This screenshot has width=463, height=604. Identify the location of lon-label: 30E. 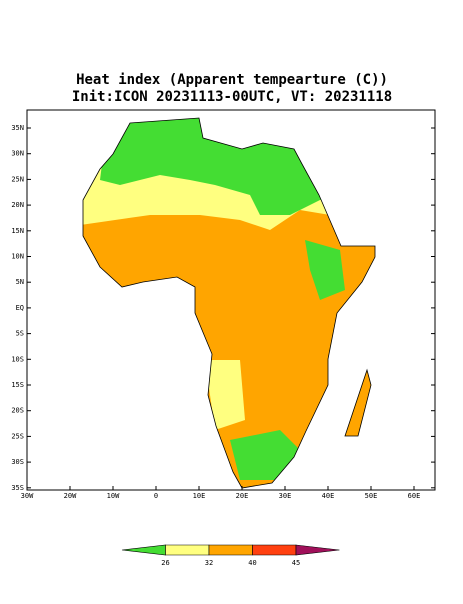
(285, 496).